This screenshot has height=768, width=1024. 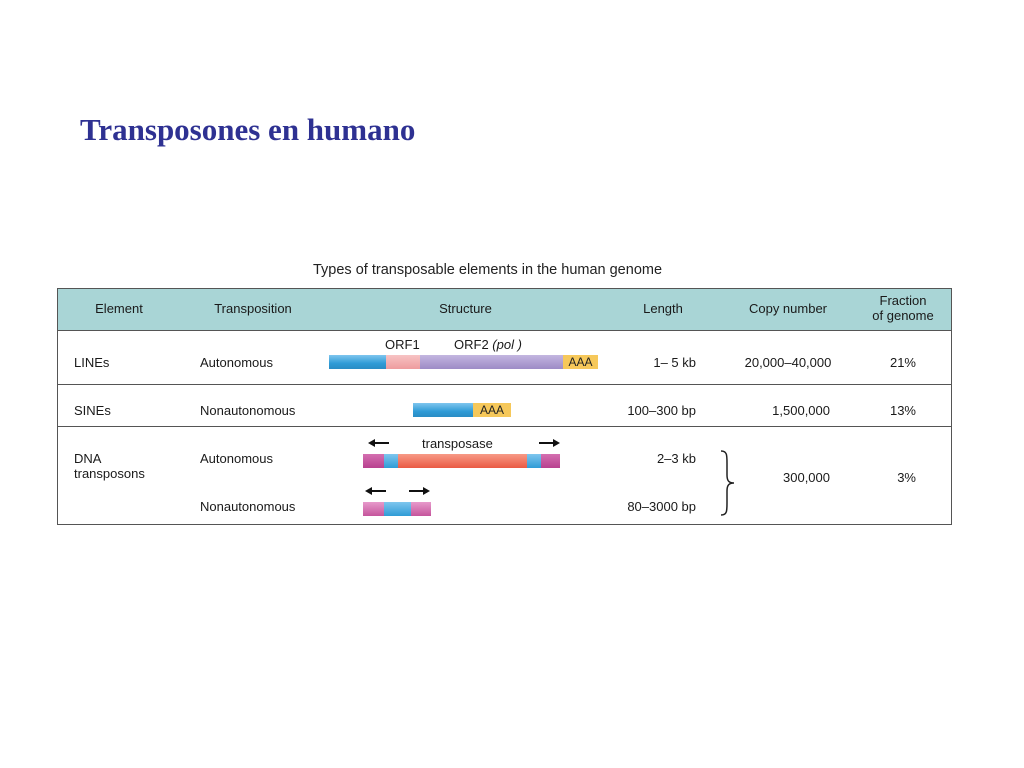 I want to click on dna-length-autonomous: 2–3 kb, so click(x=676, y=458).